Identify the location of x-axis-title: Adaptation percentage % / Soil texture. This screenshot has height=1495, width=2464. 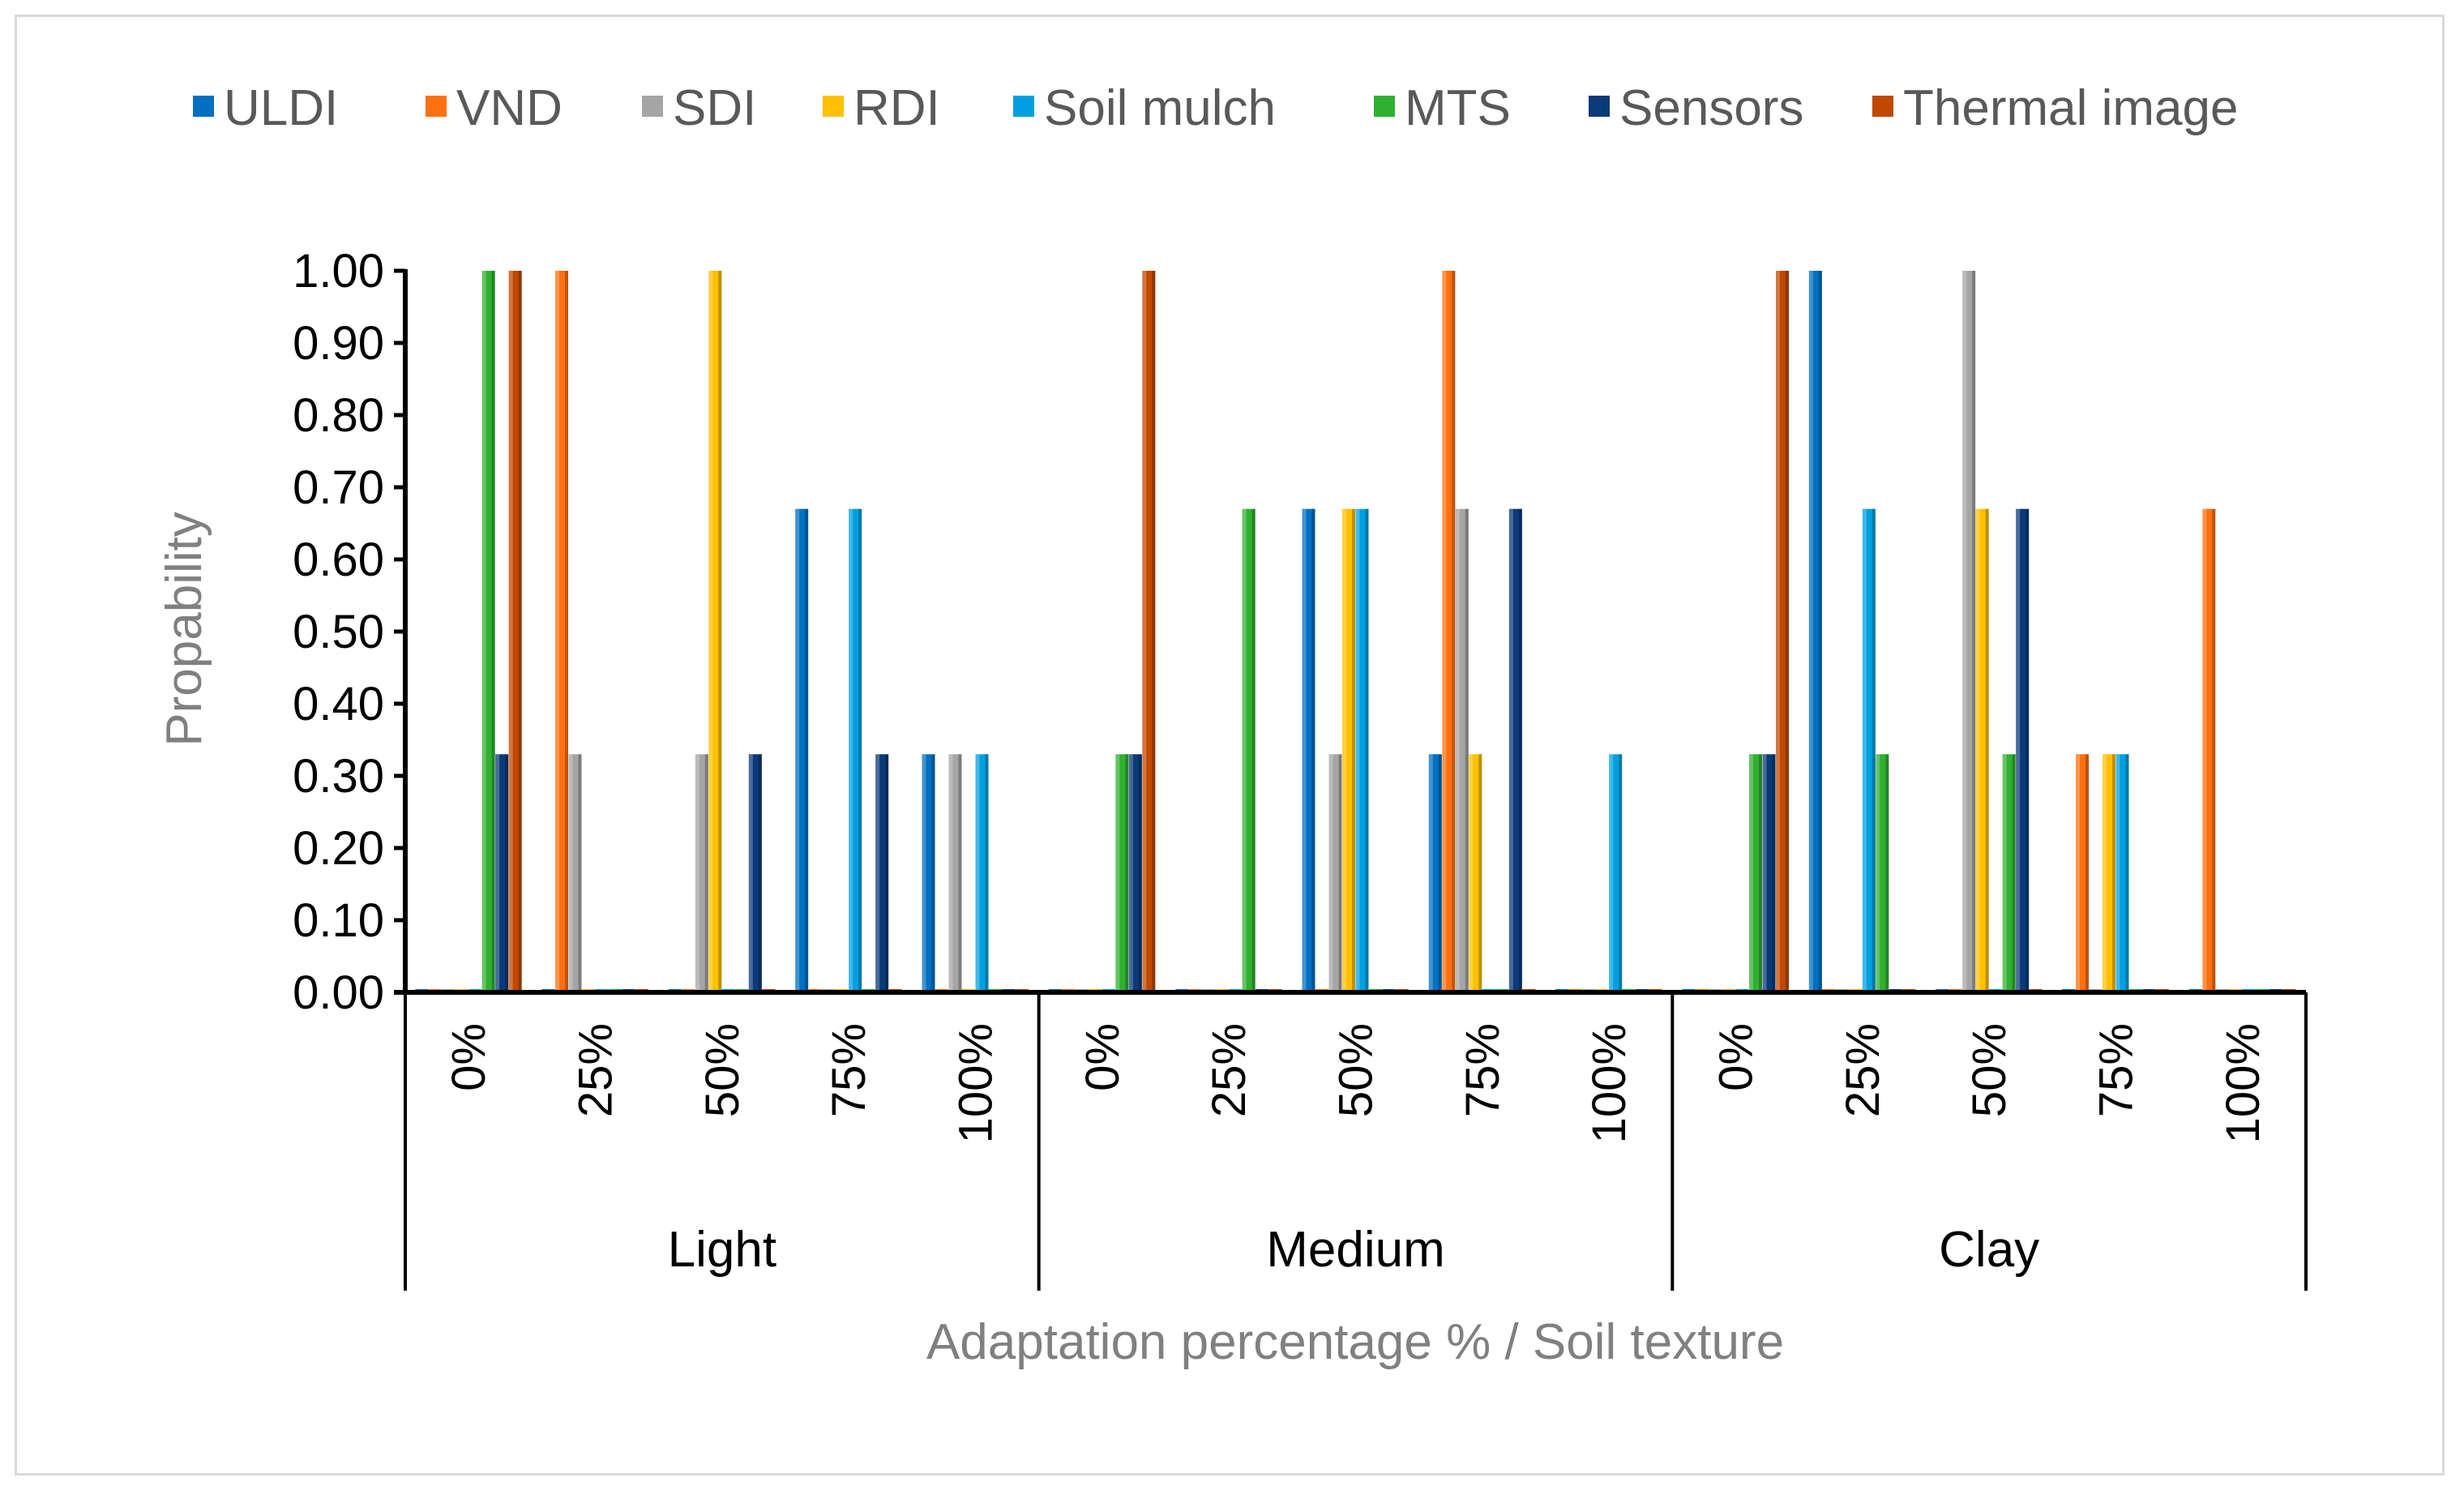
(1355, 1342).